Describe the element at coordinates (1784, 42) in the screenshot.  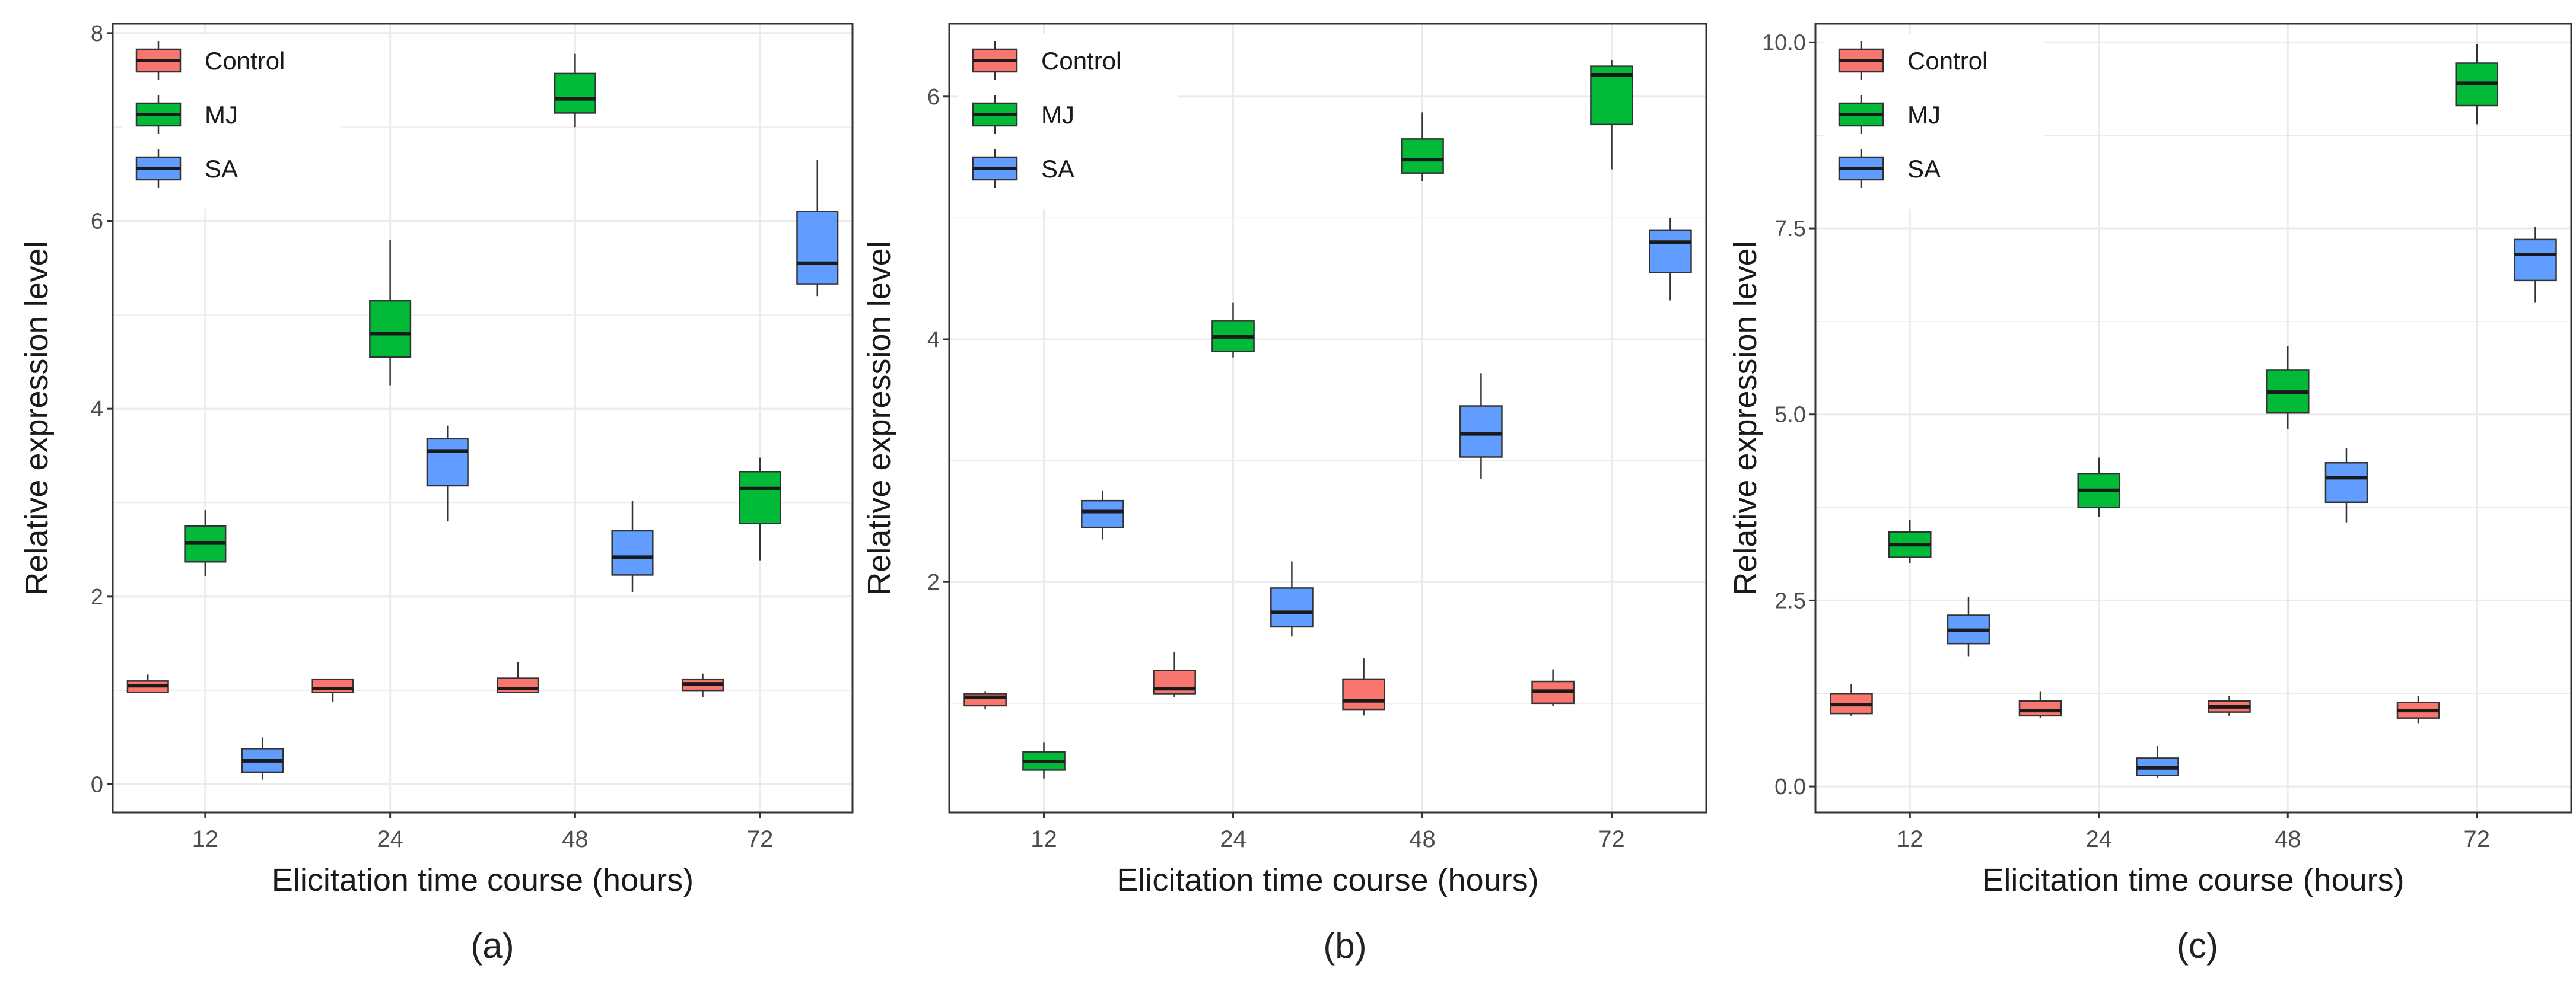
I see `y-tick-label: 10.0` at that location.